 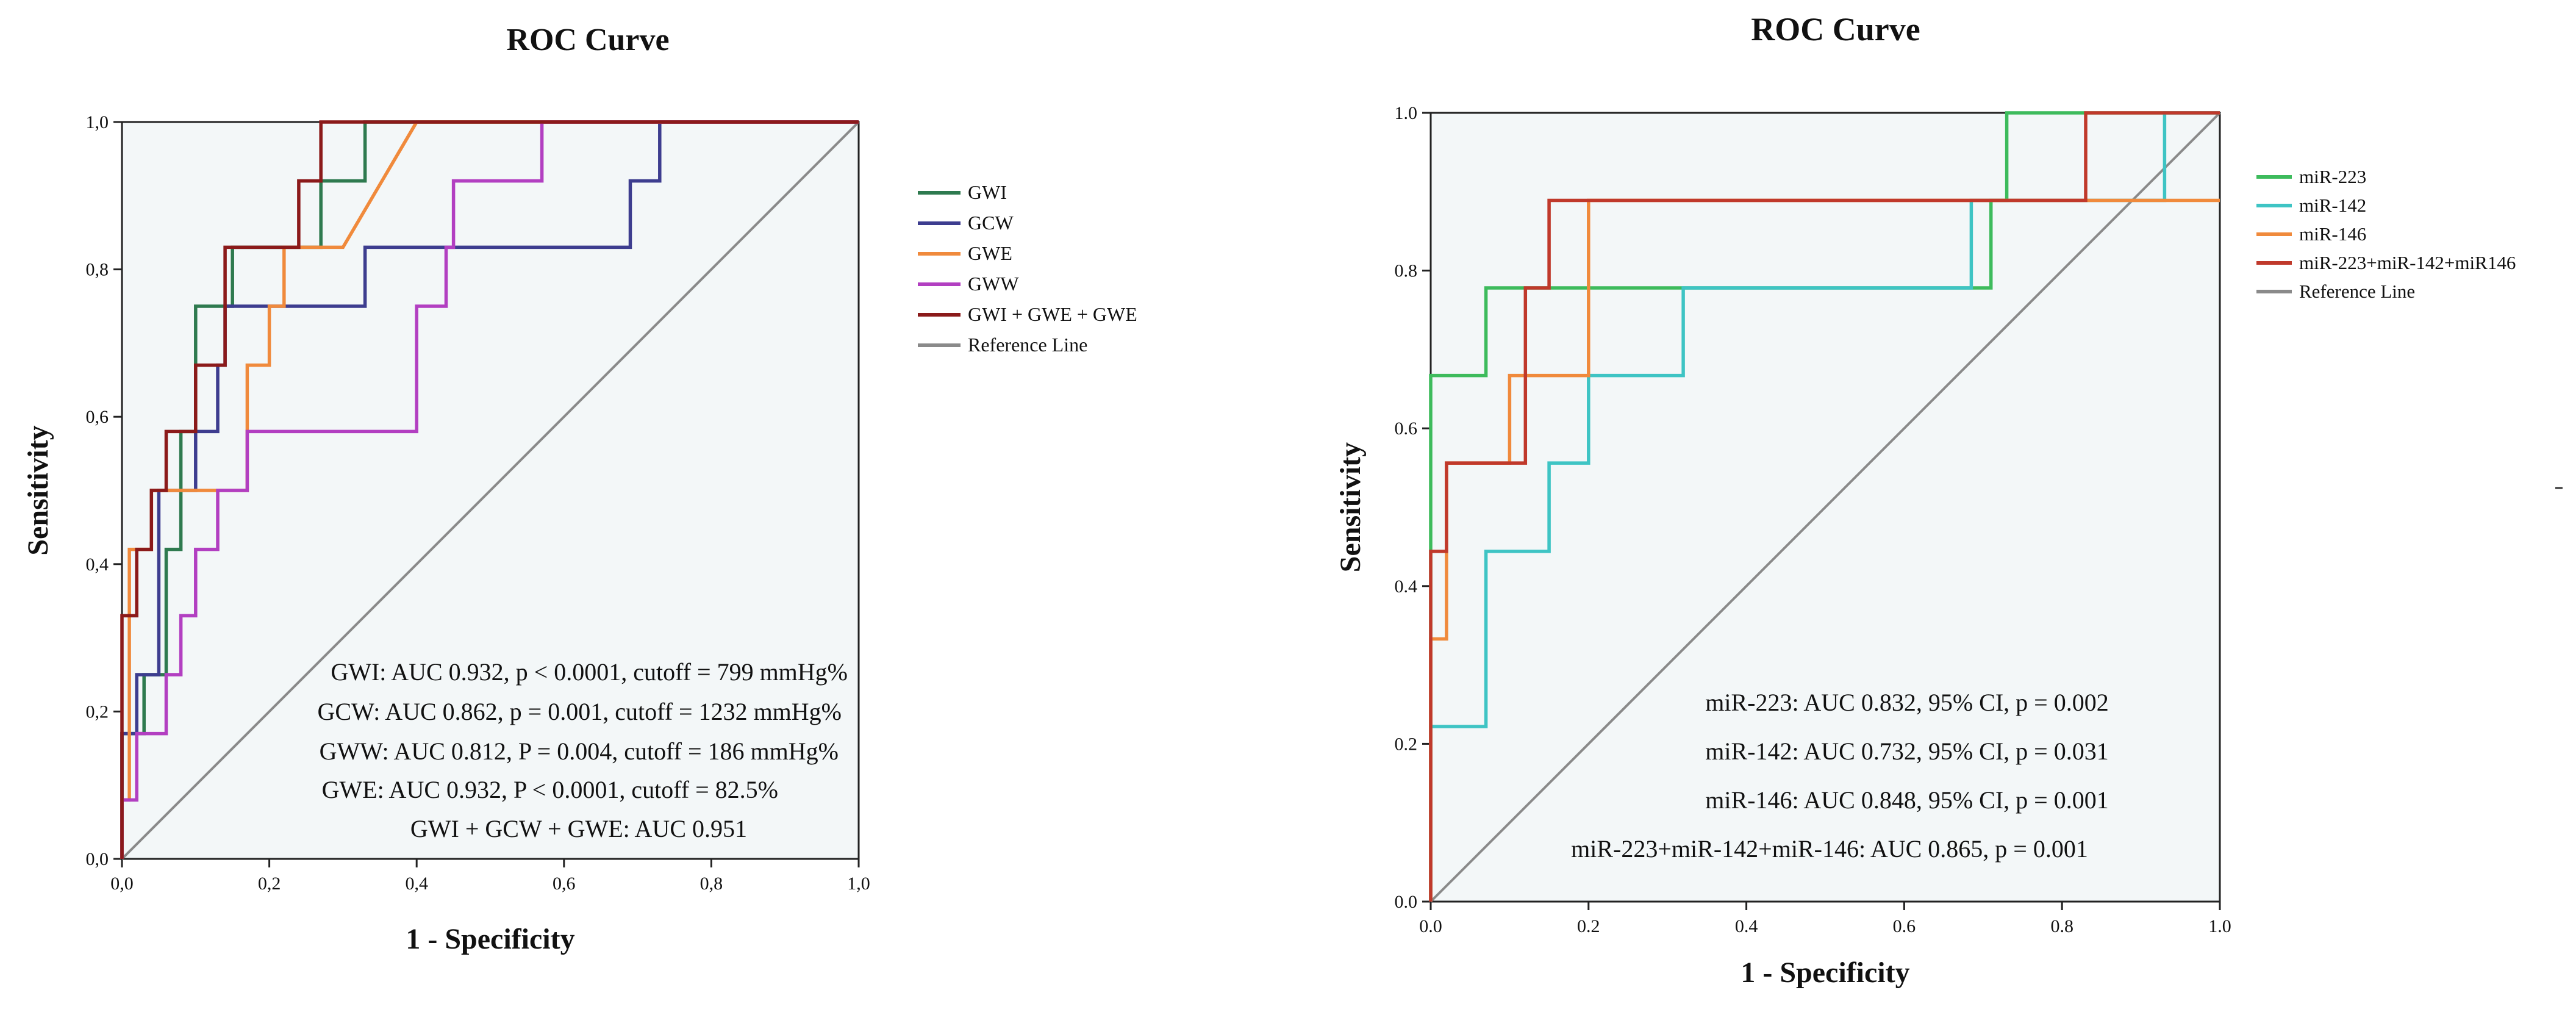 What do you see at coordinates (711, 884) in the screenshot?
I see `x-tick-label: 0,8` at bounding box center [711, 884].